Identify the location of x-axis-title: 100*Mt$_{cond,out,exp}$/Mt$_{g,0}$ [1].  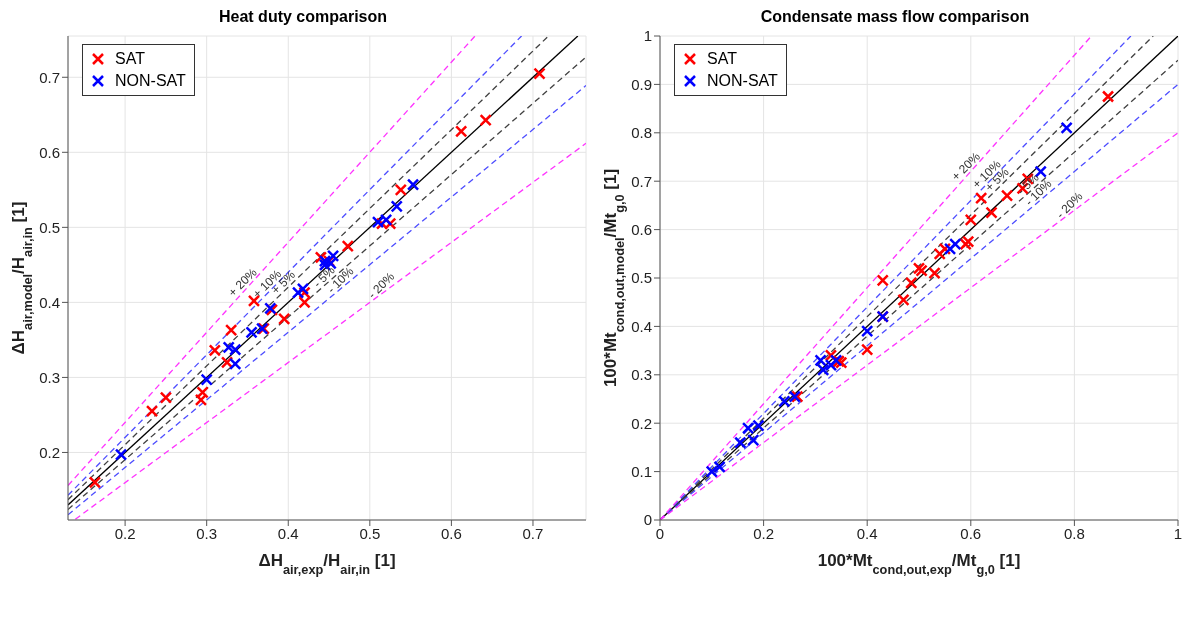
(919, 564).